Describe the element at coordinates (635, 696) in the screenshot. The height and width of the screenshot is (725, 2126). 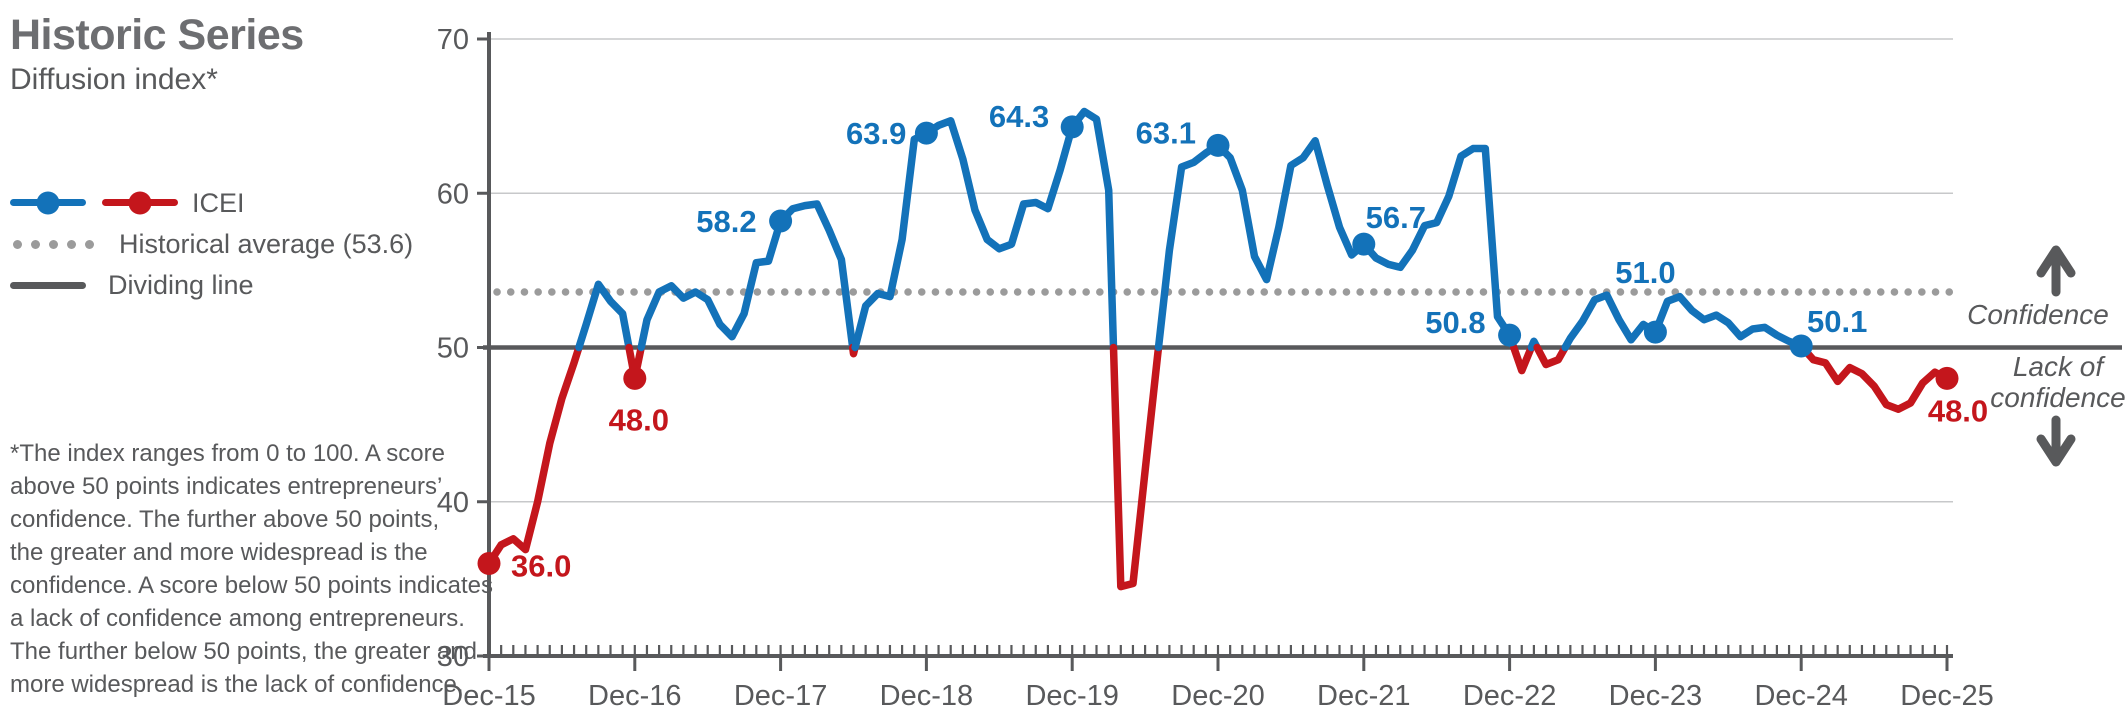
I see `x-axis-tick-label: Dec-16` at that location.